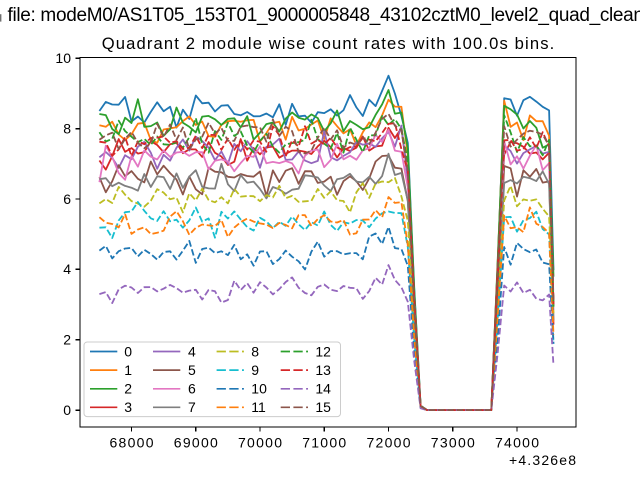 Image resolution: width=640 pixels, height=480 pixels. I want to click on svg-text: +4.326e8, so click(542, 460).